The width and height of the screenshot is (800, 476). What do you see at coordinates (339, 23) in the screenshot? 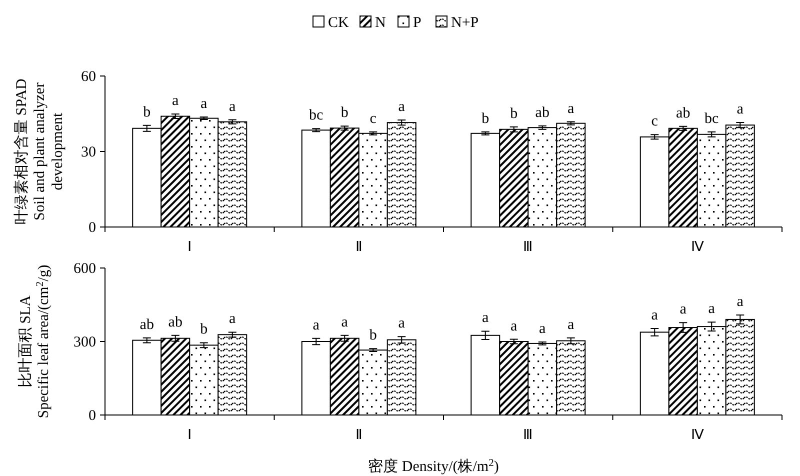
I see `legend-label: CK` at bounding box center [339, 23].